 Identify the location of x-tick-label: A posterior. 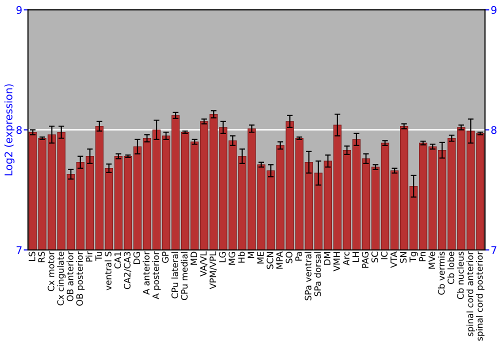
(156, 275).